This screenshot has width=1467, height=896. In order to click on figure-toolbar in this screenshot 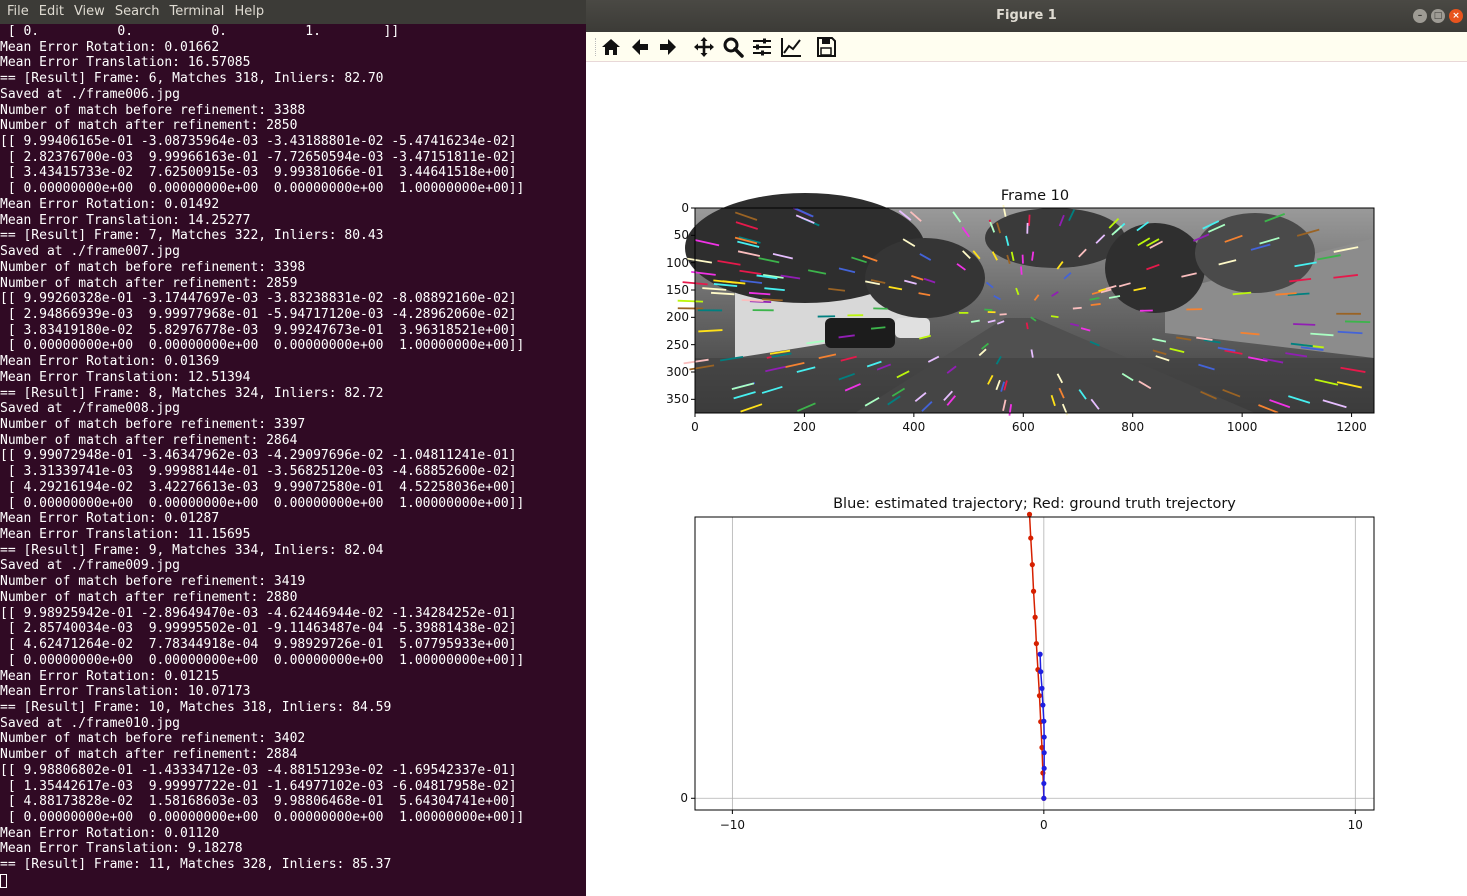, I will do `click(1026, 47)`.